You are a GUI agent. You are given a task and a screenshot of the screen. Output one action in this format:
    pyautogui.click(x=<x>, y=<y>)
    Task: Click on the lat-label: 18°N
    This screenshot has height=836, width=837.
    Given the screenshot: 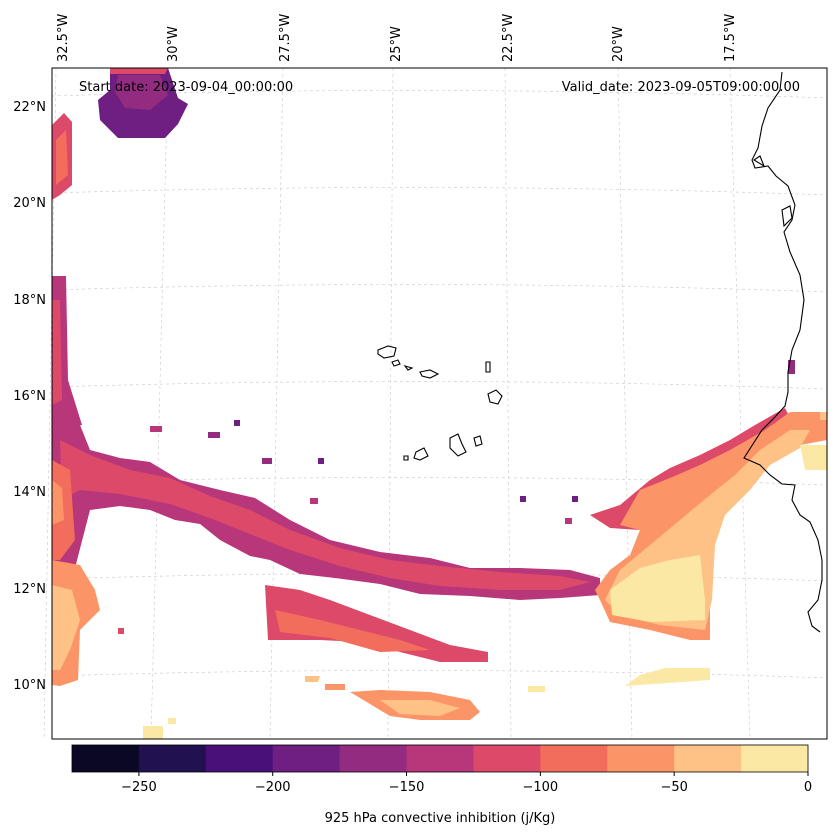 What is the action you would take?
    pyautogui.click(x=29, y=300)
    